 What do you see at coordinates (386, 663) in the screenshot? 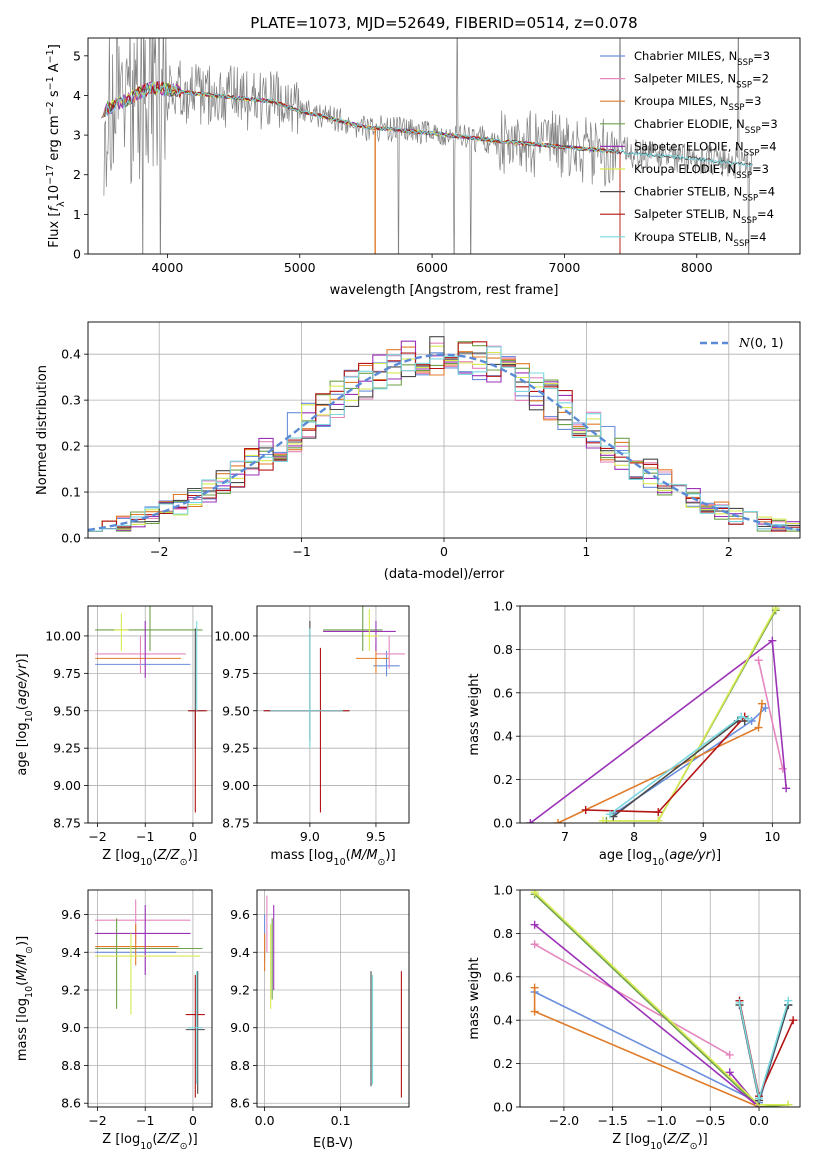
I see `errorbar-chabrier-miles` at bounding box center [386, 663].